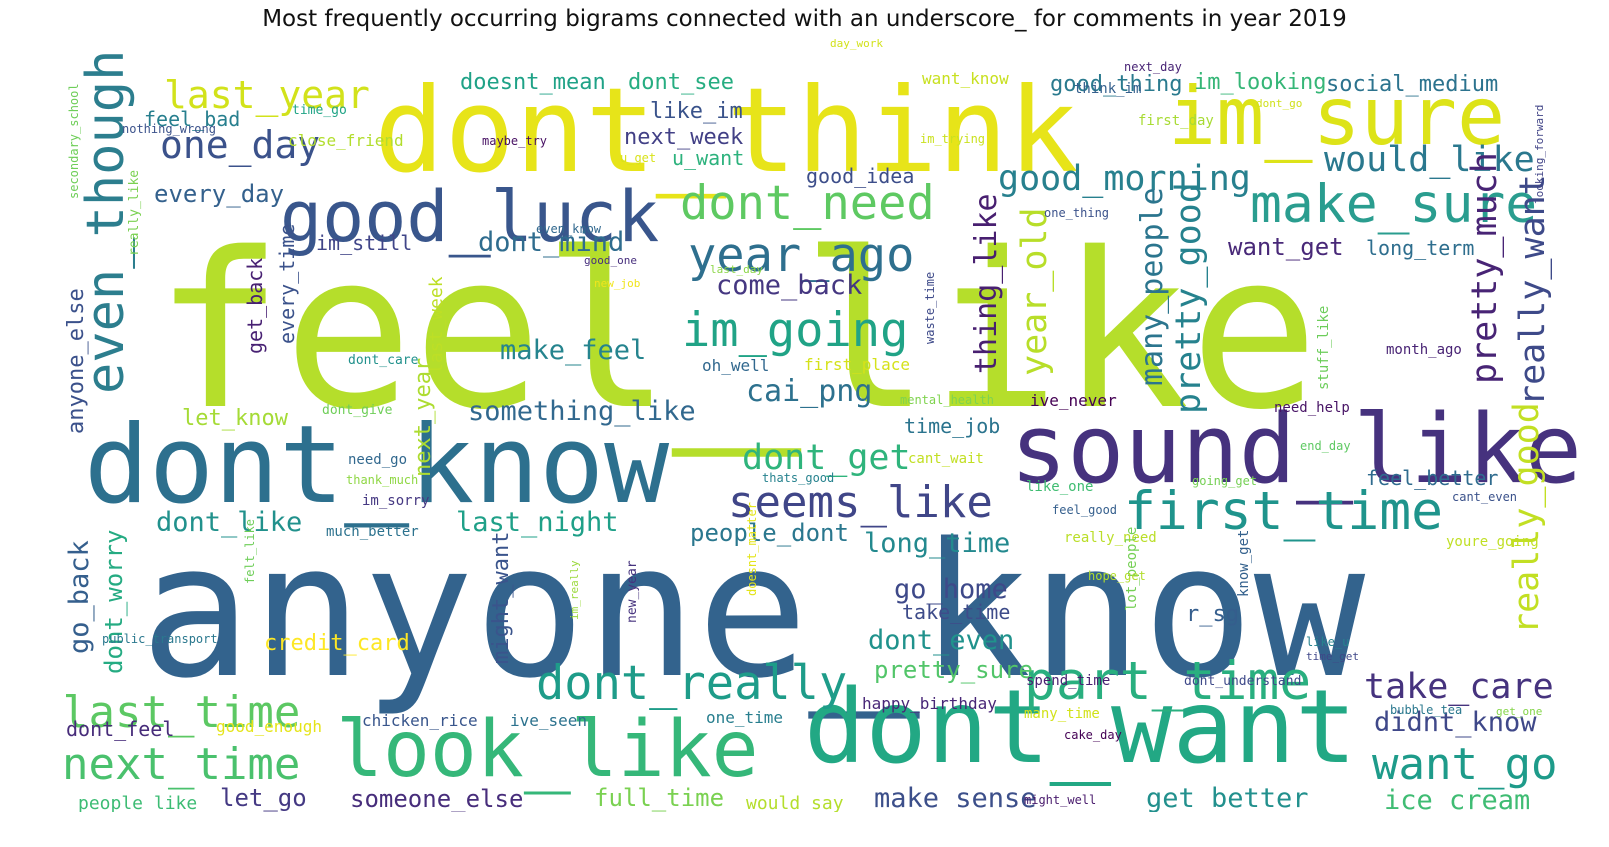  Describe the element at coordinates (436, 798) in the screenshot. I see `word-someone-else: someone_else` at that location.